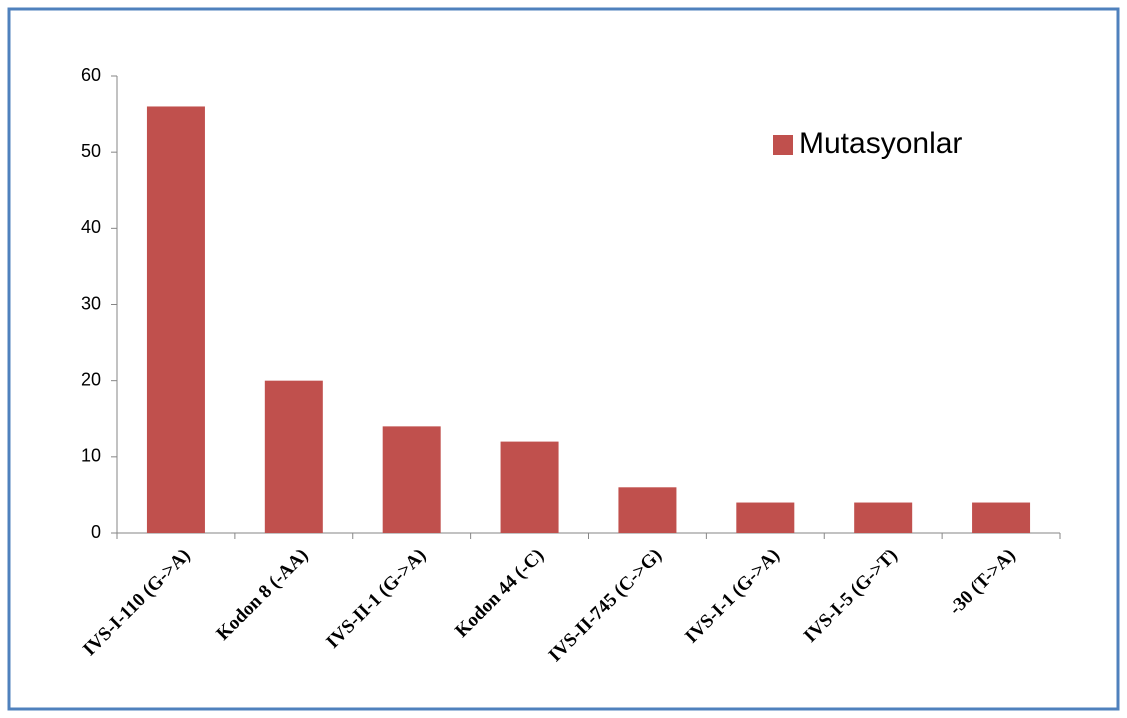 The width and height of the screenshot is (1127, 718). What do you see at coordinates (91, 303) in the screenshot?
I see `y-tick-label: 30` at bounding box center [91, 303].